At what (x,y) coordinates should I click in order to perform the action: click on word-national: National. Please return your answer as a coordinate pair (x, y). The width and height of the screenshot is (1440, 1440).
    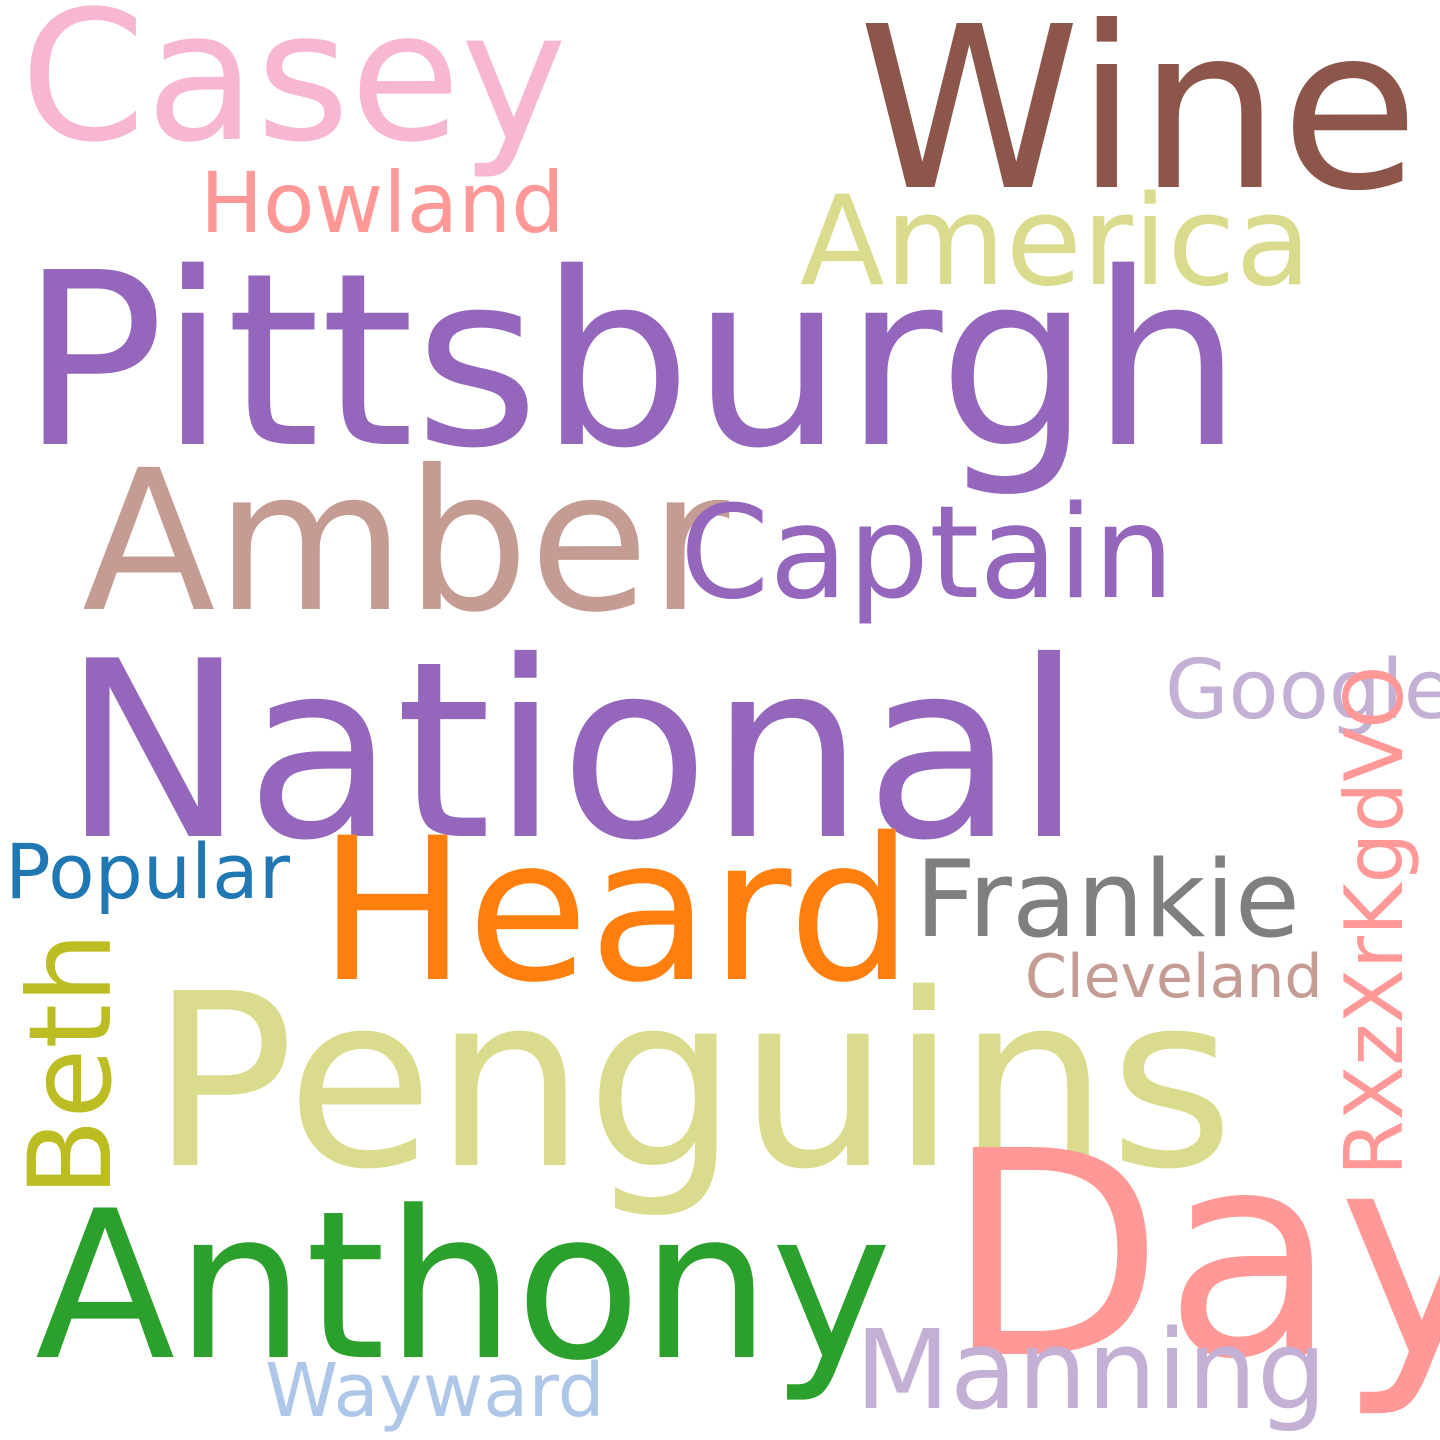
    Looking at the image, I should click on (572, 751).